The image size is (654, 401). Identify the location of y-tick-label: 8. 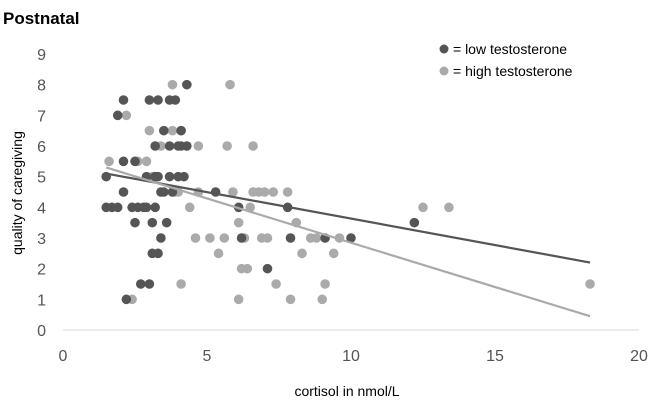
(41, 86).